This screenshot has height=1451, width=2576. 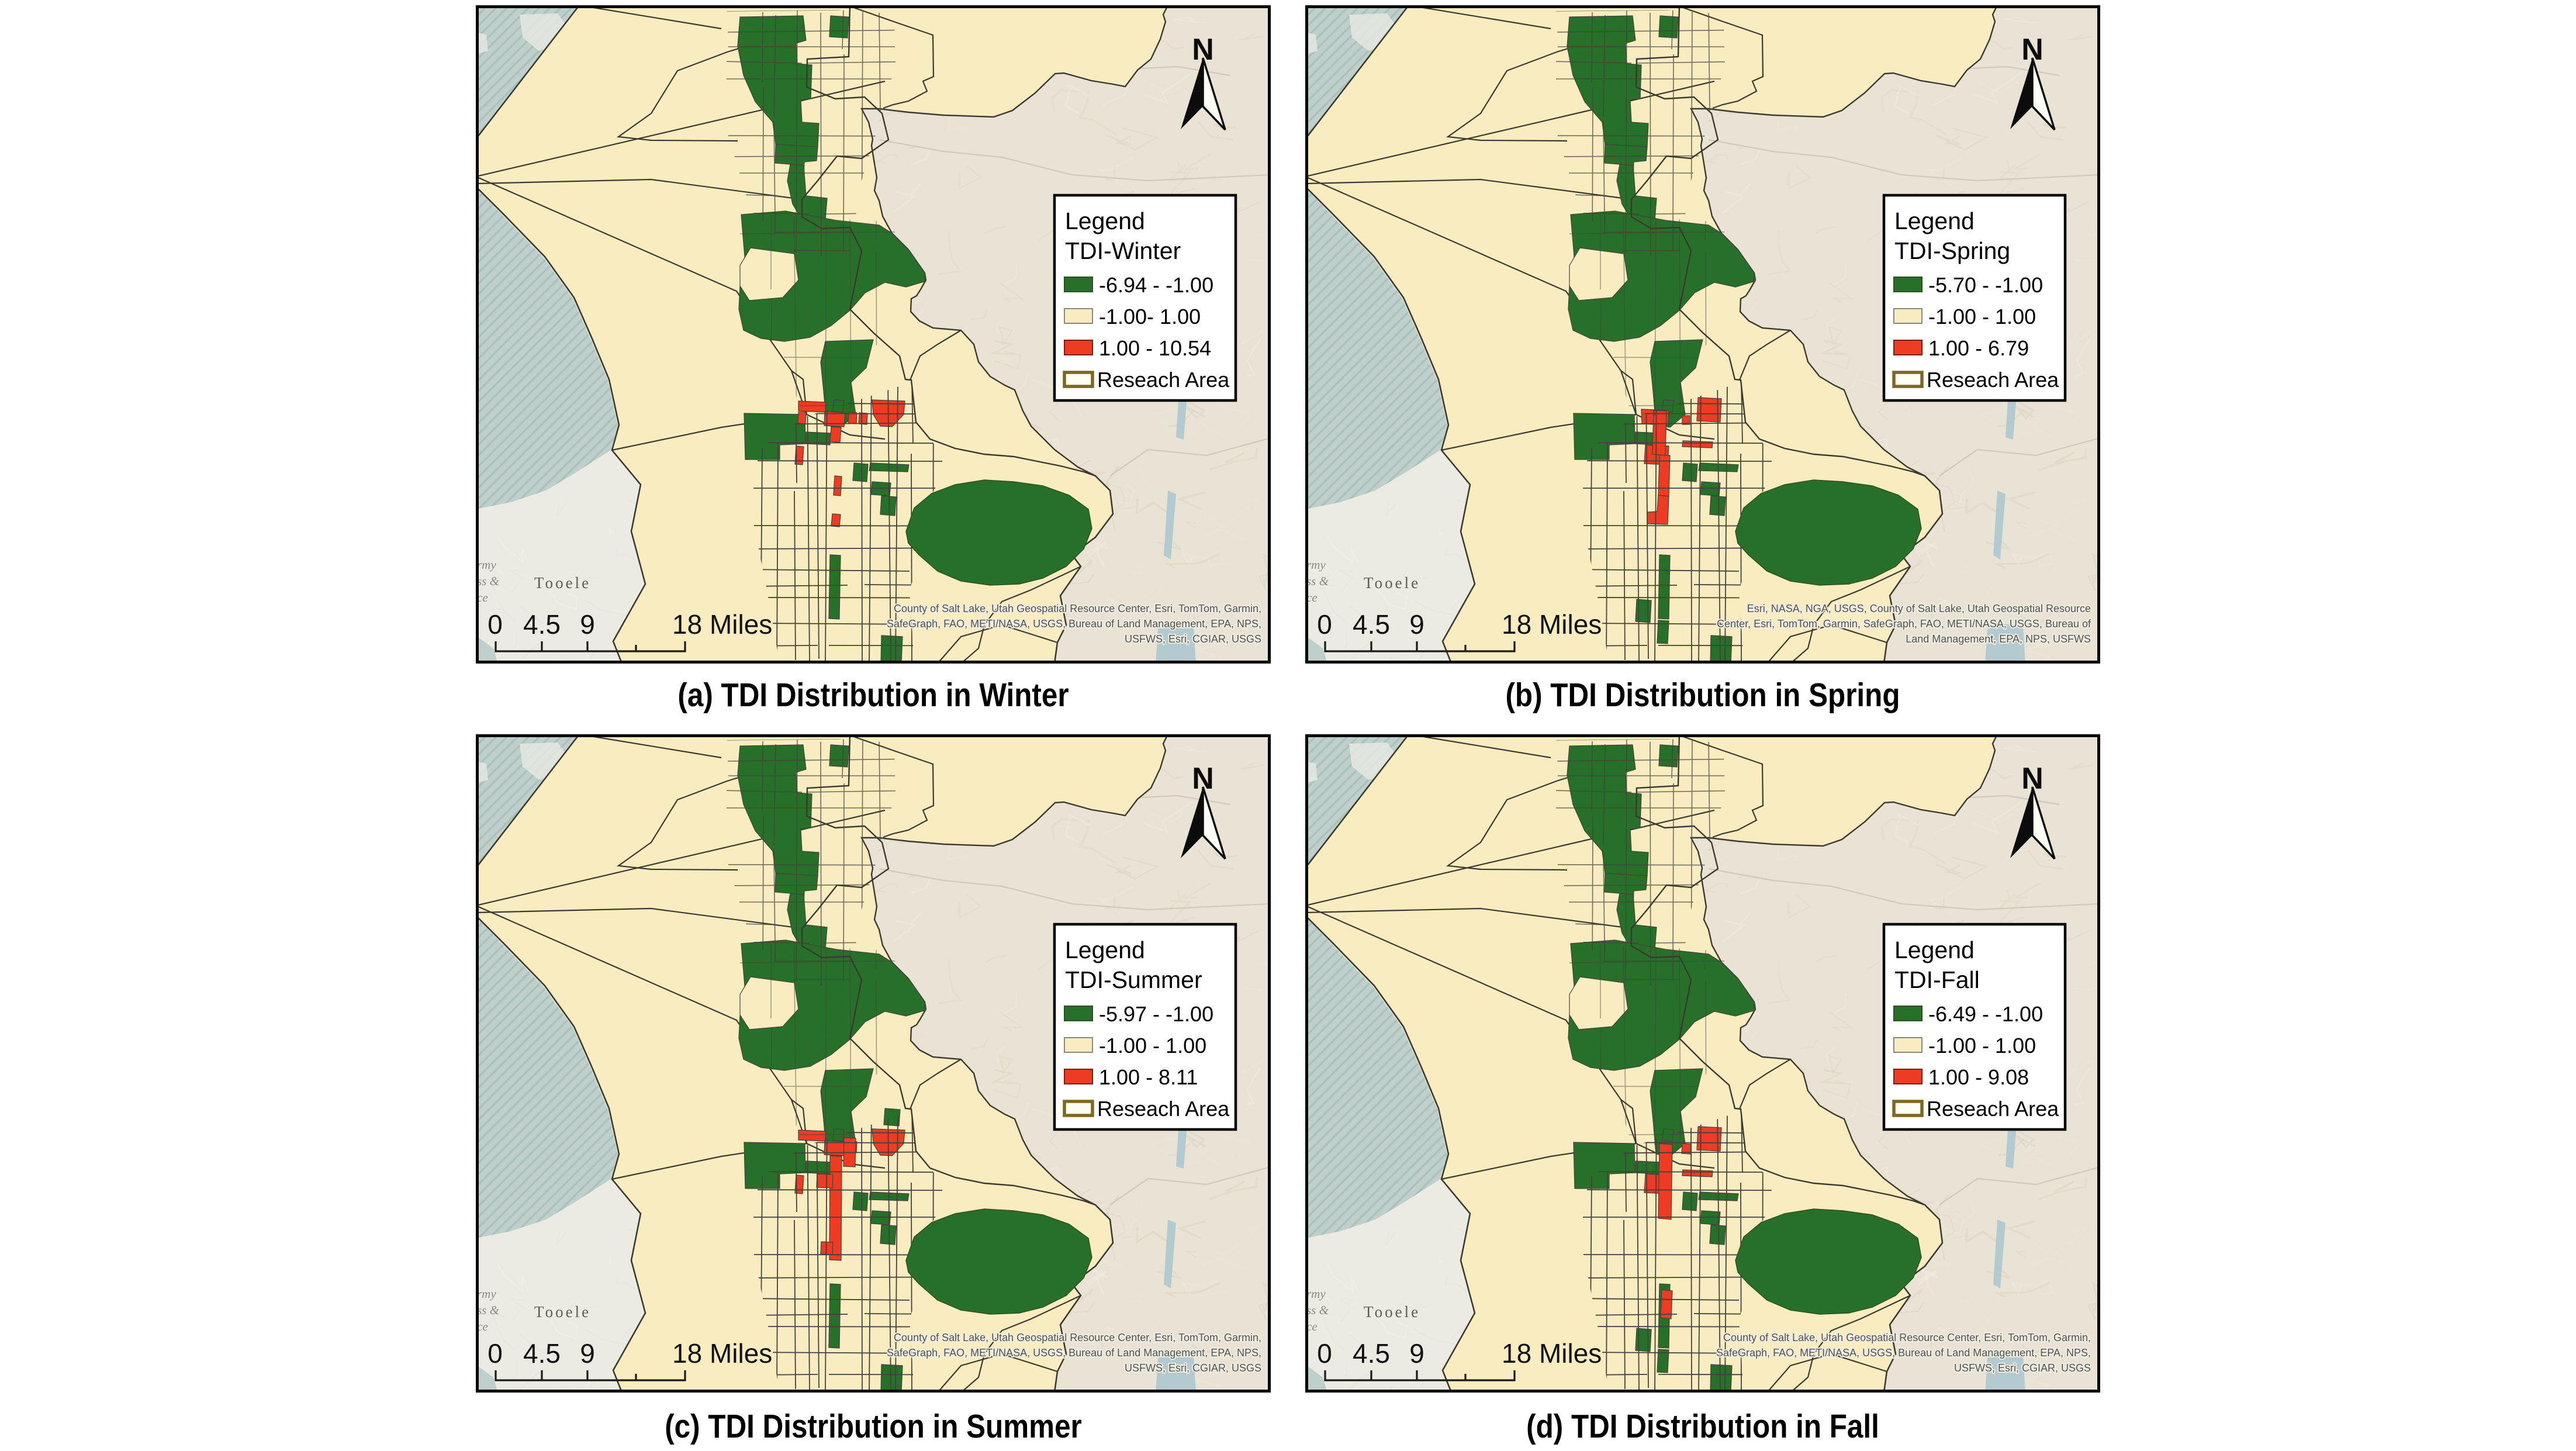 I want to click on svg-text: -6.94 - -1.00, so click(x=1156, y=285).